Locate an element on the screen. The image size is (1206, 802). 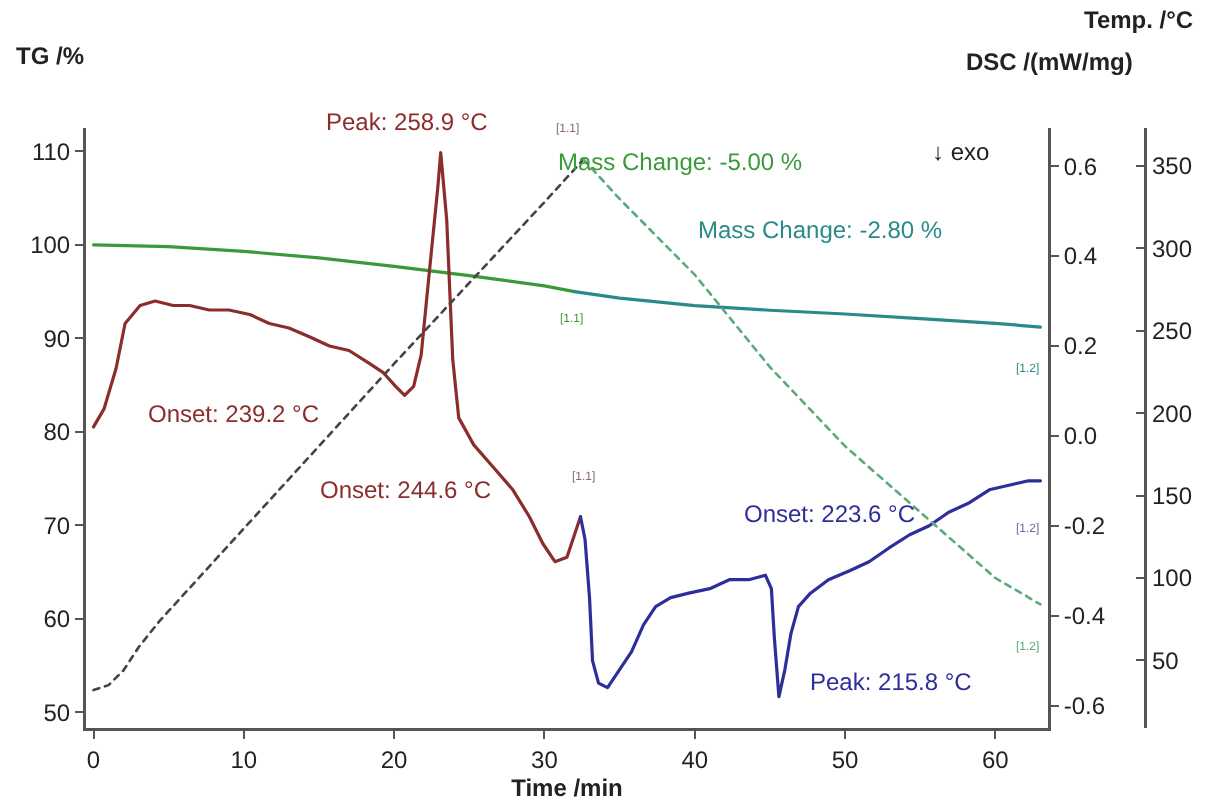
y-tick-label: 50 is located at coordinates (57, 712).